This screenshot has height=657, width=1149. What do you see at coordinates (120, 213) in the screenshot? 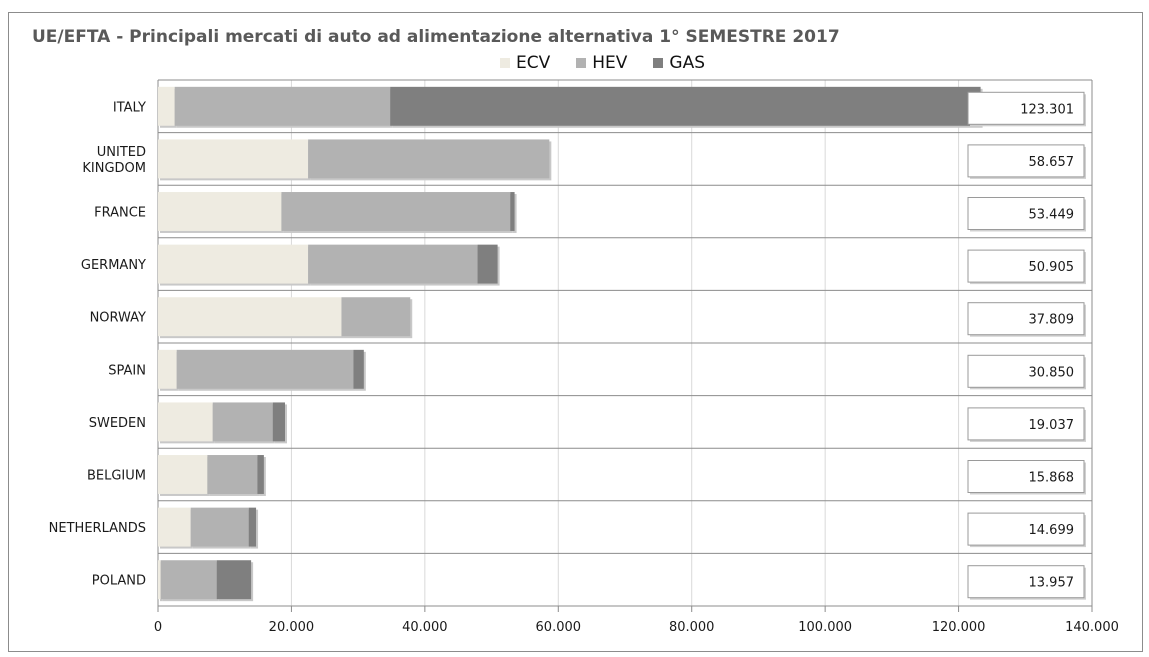
I see `category-label: FRANCE` at bounding box center [120, 213].